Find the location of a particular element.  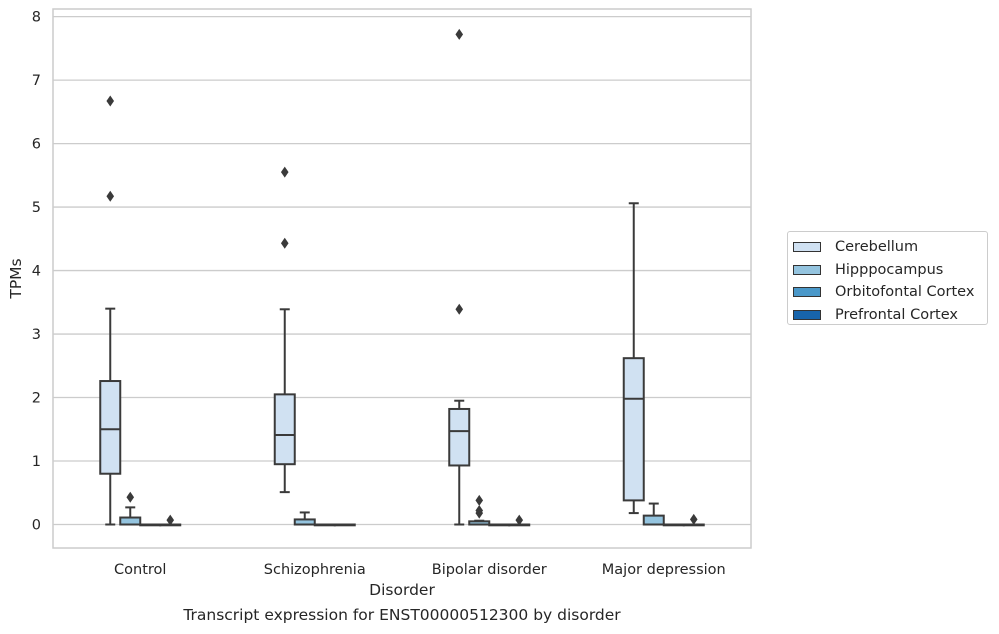

legend-label: Prefrontal Cortex is located at coordinates (896, 314).